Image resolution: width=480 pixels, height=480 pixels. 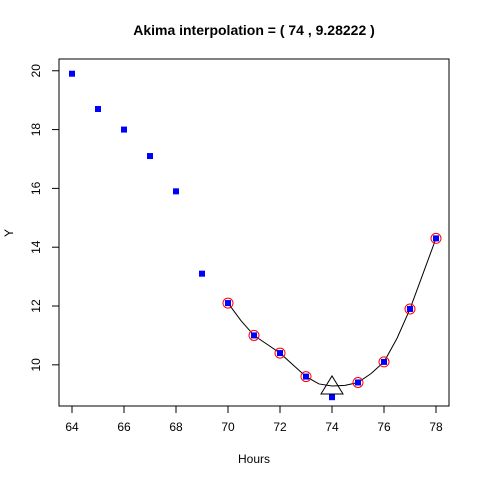 What do you see at coordinates (176, 427) in the screenshot?
I see `x-tick-label: 68` at bounding box center [176, 427].